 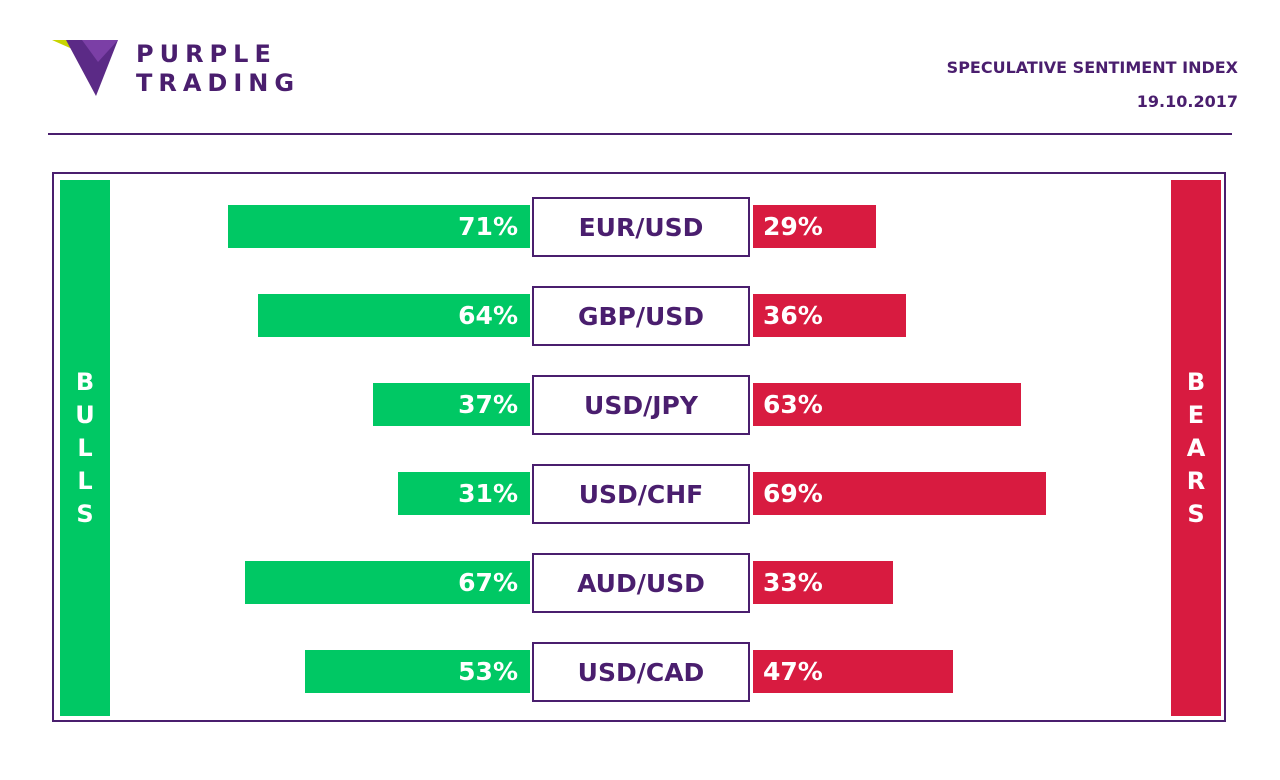 What do you see at coordinates (853, 671) in the screenshot?
I see `bear-bar: 47%` at bounding box center [853, 671].